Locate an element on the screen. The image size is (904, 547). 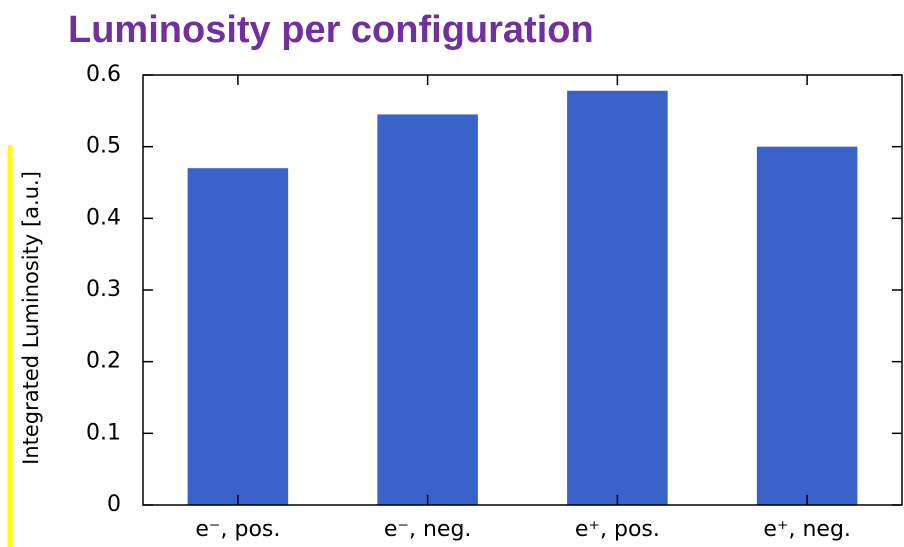
x-tick-label: e⁻, pos. is located at coordinates (237, 529).